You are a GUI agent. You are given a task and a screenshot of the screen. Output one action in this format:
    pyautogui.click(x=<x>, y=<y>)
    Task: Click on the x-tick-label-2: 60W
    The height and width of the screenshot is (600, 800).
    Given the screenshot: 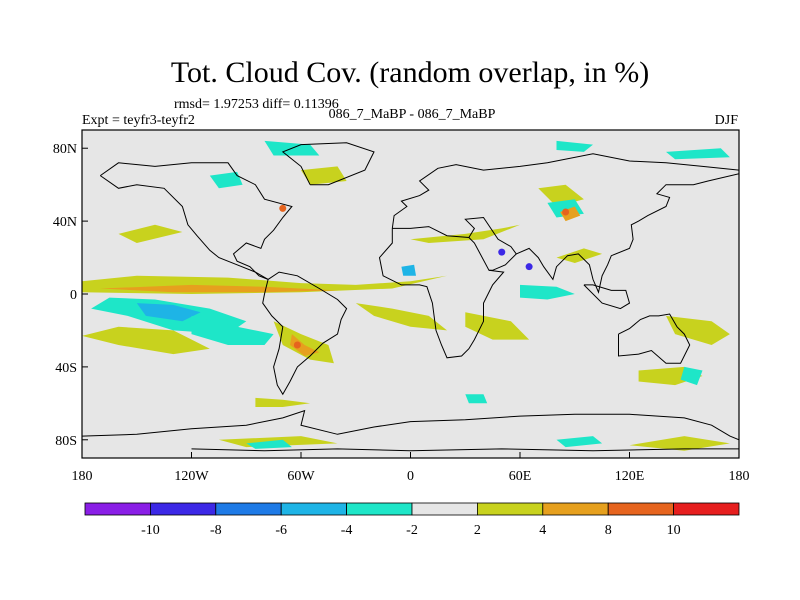 What is the action you would take?
    pyautogui.click(x=301, y=476)
    